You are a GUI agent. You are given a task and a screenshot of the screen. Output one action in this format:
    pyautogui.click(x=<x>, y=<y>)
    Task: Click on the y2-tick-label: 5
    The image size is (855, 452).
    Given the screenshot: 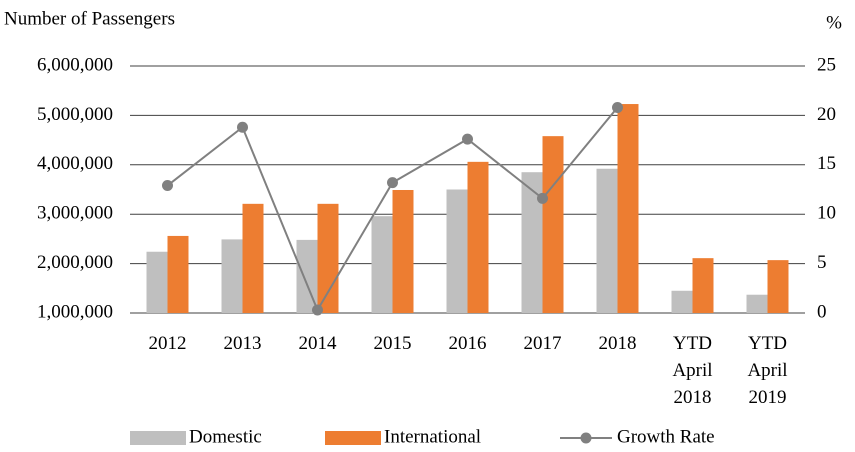 What is the action you would take?
    pyautogui.click(x=822, y=262)
    